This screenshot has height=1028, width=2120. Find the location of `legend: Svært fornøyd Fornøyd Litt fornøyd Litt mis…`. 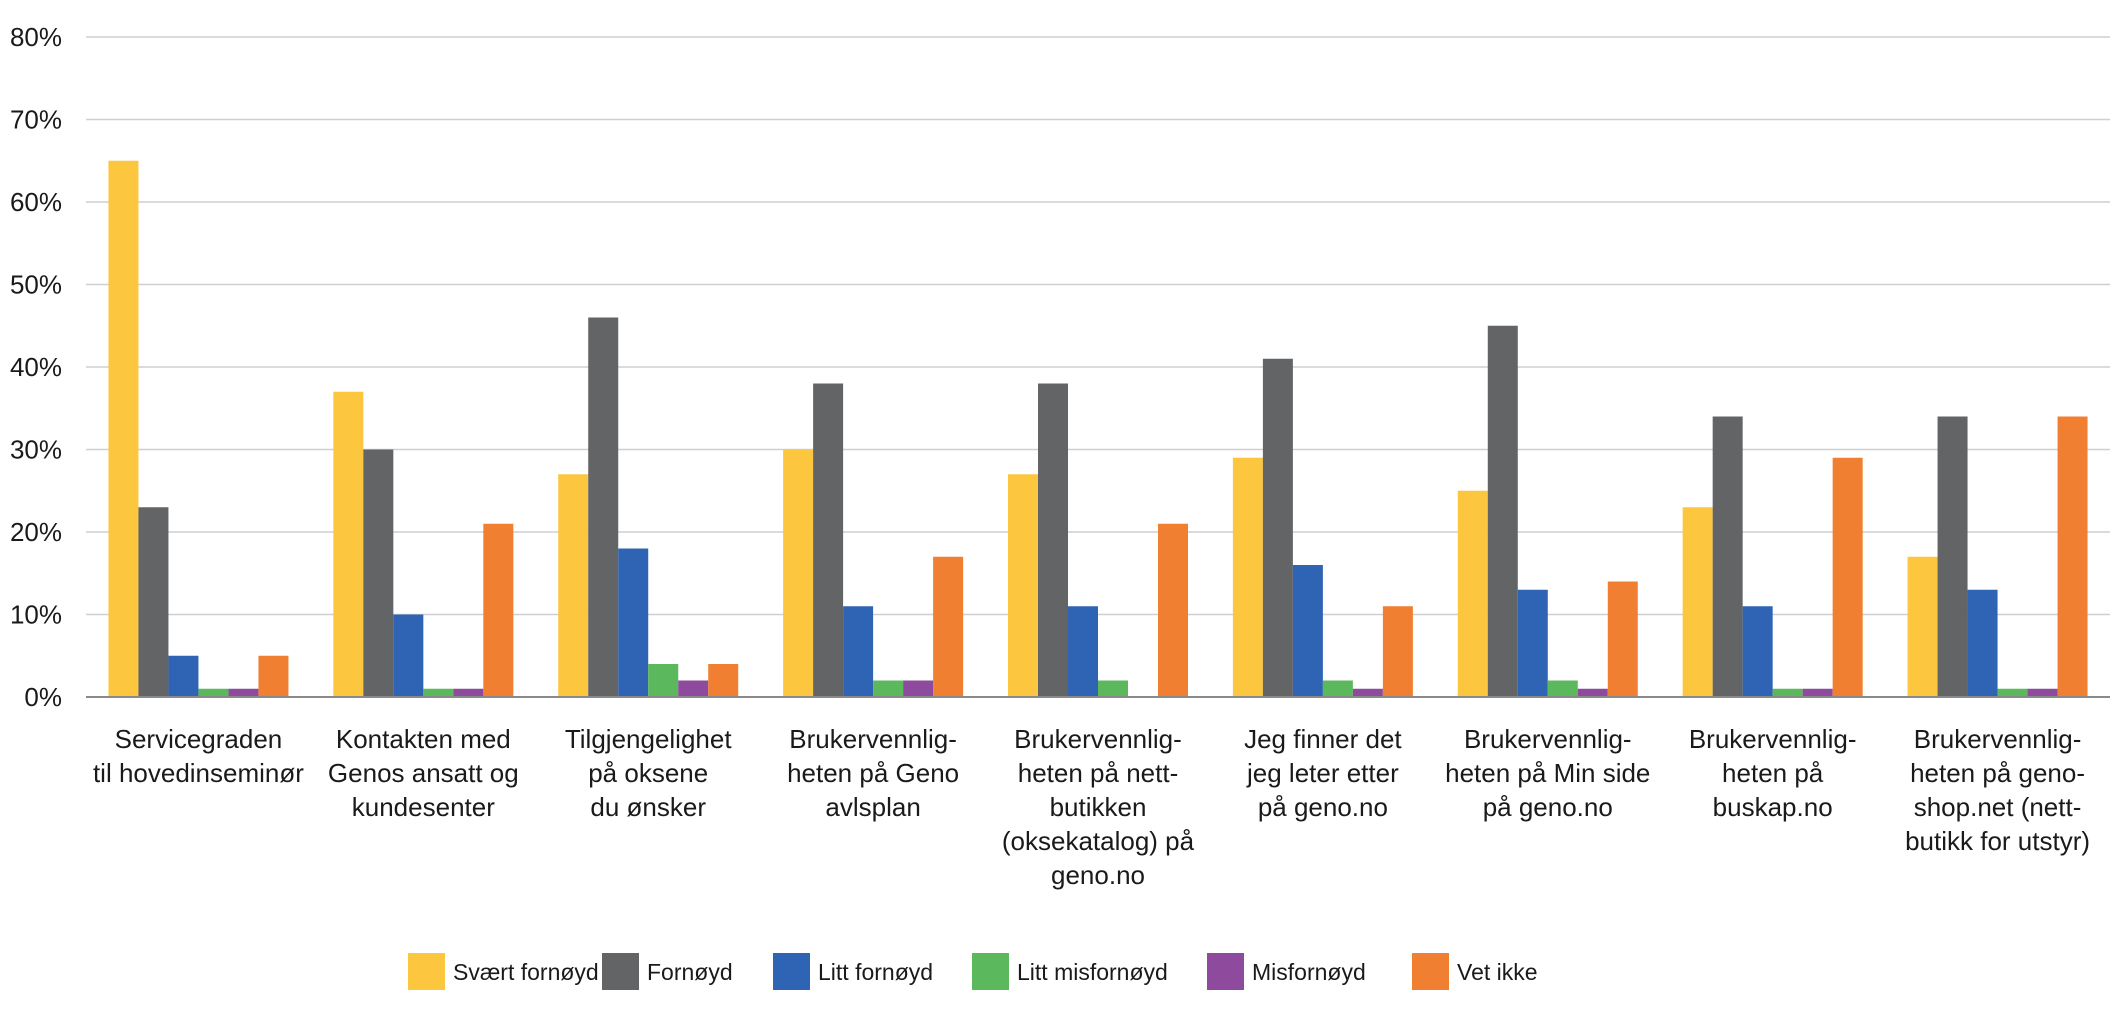

legend: Svært fornøyd Fornøyd Litt fornøyd Litt mis… is located at coordinates (973, 971).